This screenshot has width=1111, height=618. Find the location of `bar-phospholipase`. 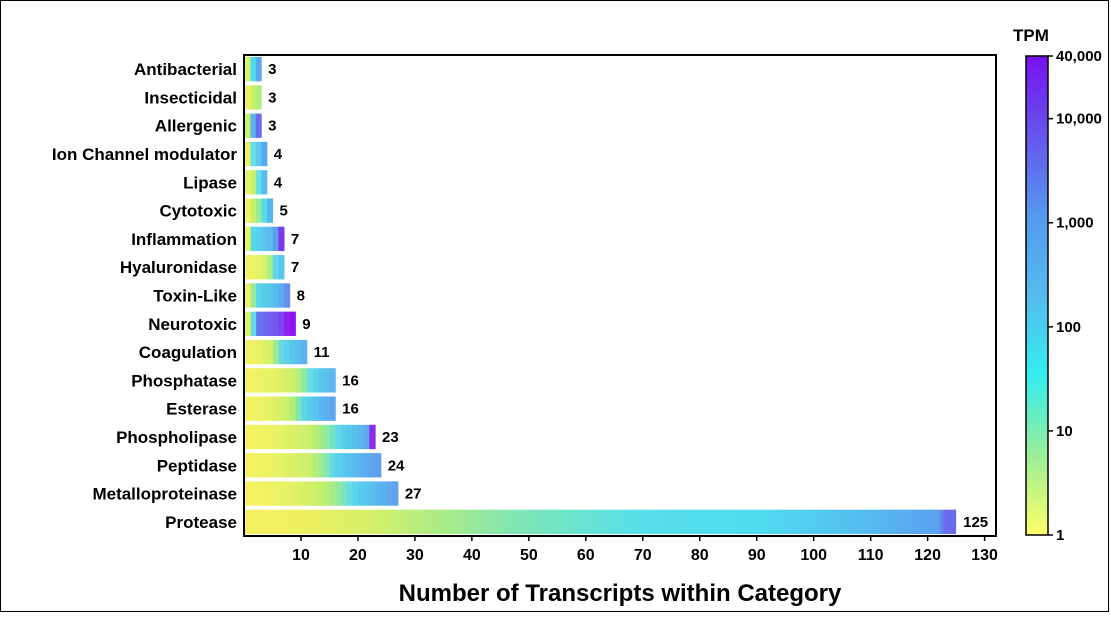

bar-phospholipase is located at coordinates (310, 437).